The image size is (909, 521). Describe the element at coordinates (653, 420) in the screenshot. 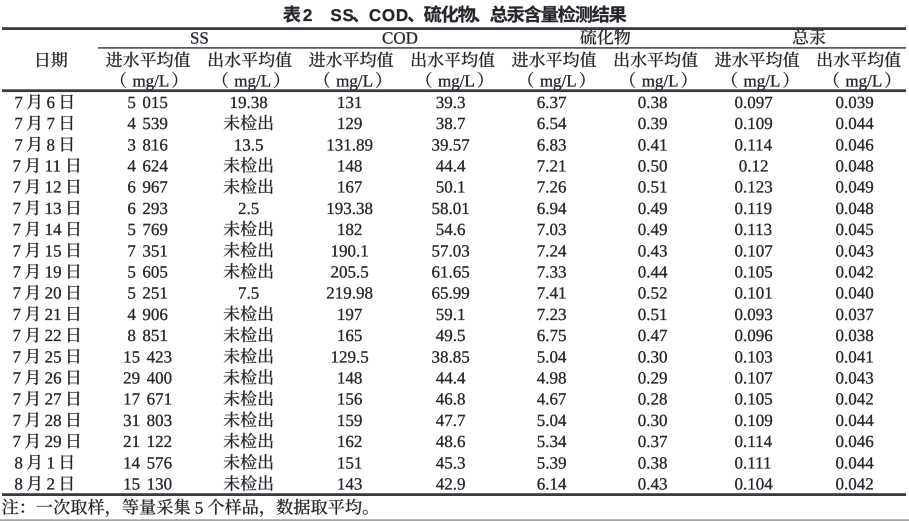

I see `svg-text: 0.30` at that location.